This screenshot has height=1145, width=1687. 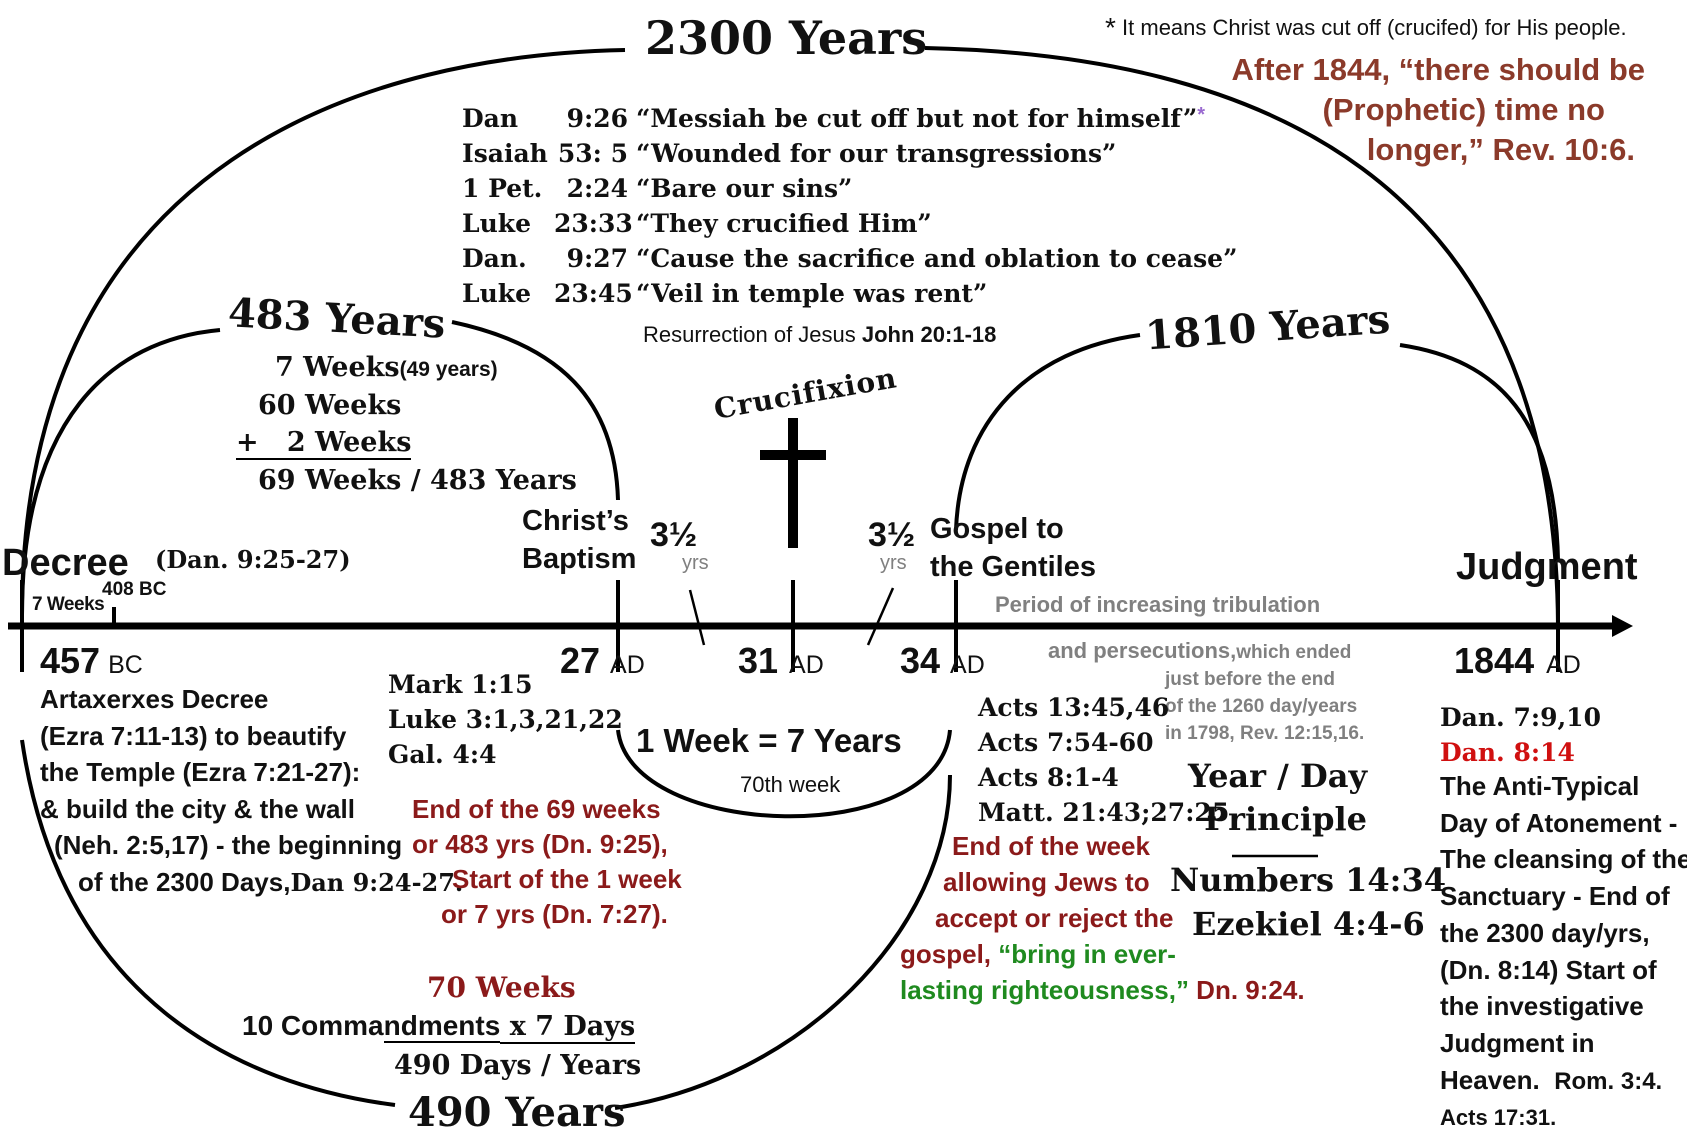 What do you see at coordinates (501, 987) in the screenshot?
I see `label-70-weeks: 70 Weeks` at bounding box center [501, 987].